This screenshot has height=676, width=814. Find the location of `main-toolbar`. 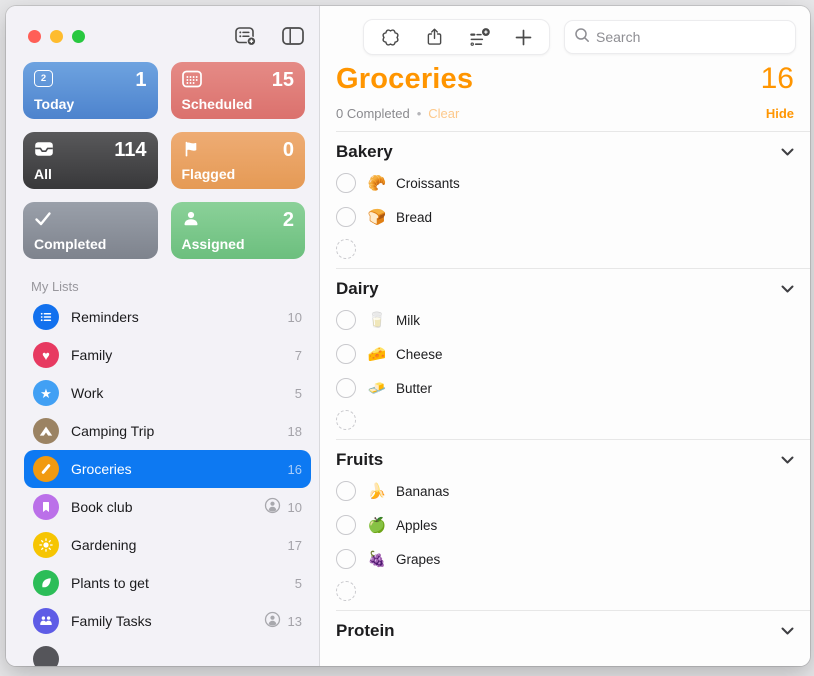

main-toolbar is located at coordinates (565, 32).